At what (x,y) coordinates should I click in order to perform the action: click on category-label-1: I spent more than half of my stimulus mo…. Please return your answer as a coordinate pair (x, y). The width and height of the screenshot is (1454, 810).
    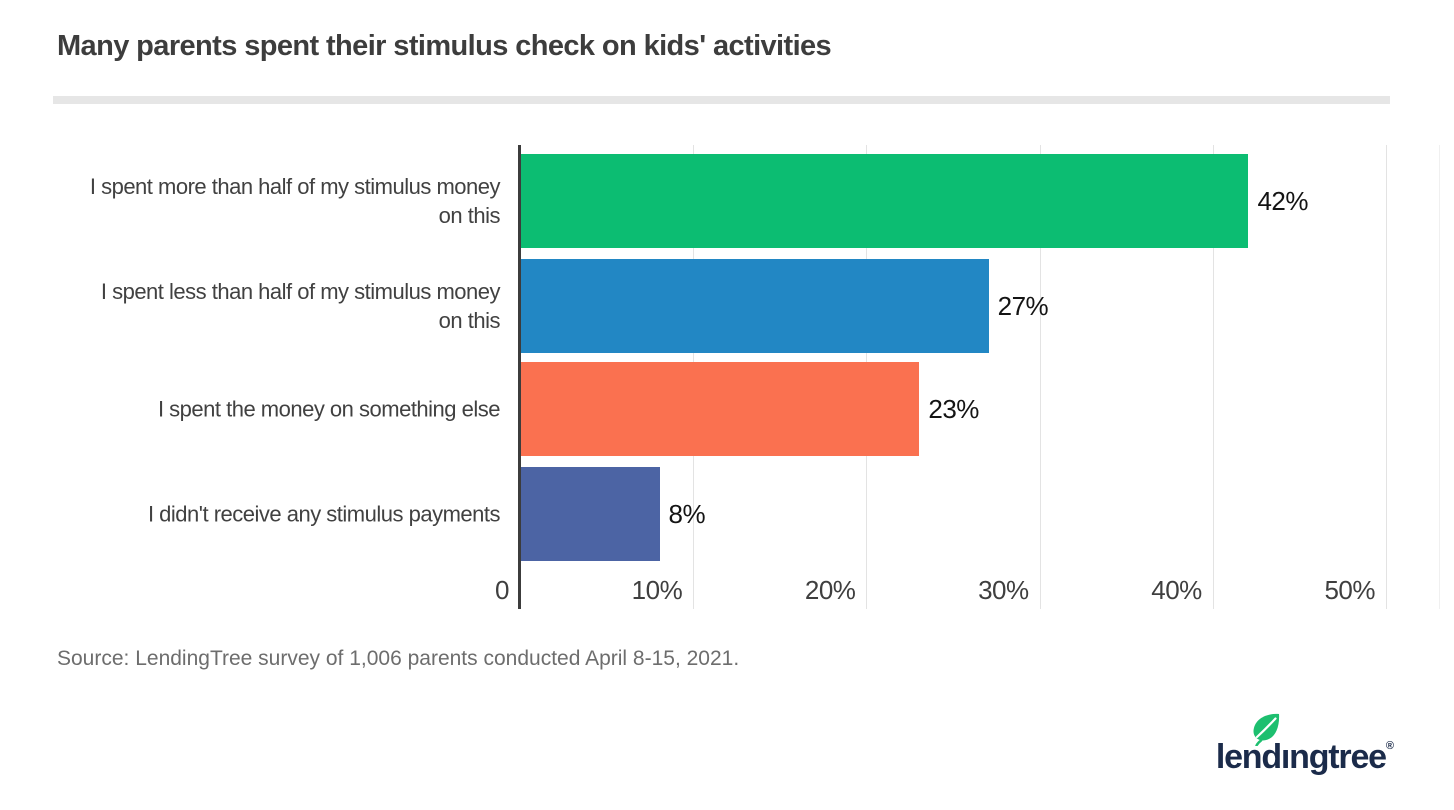
    Looking at the image, I should click on (295, 201).